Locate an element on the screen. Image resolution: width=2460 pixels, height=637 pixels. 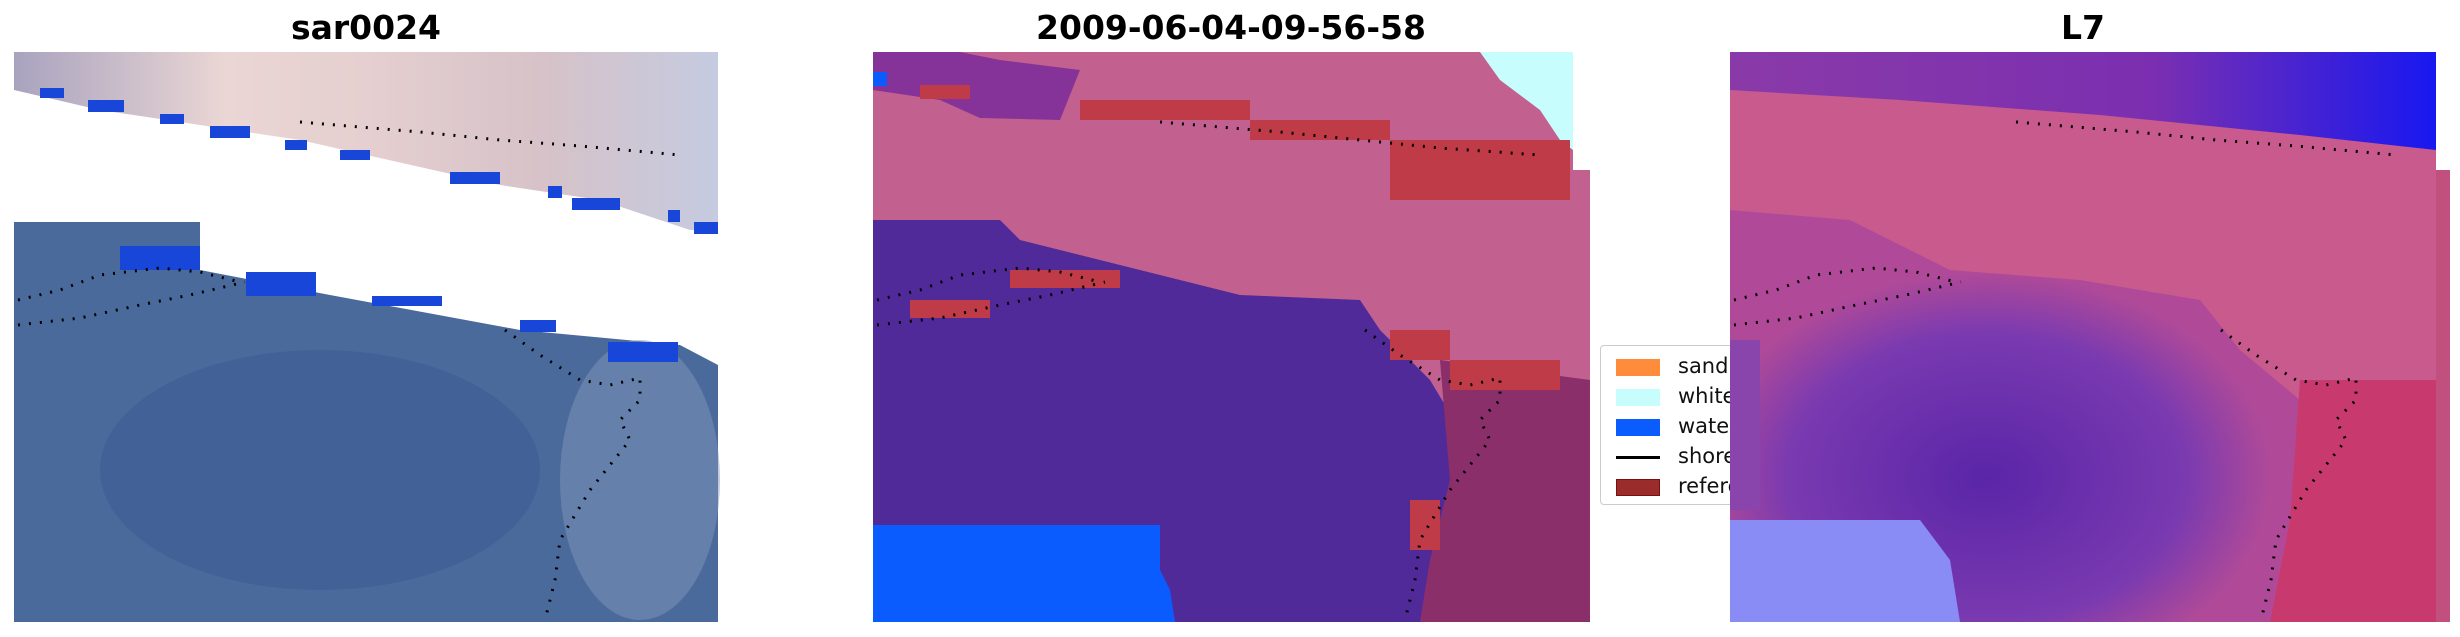
panel-title-1: sar0024 is located at coordinates (366, 27).